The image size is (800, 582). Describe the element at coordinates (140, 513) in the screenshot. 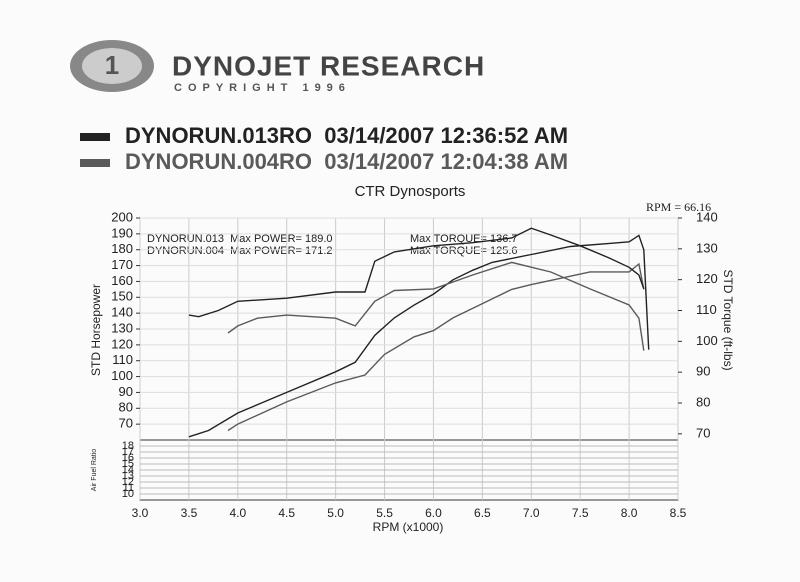

I see `x-tick-label: 3.0` at that location.